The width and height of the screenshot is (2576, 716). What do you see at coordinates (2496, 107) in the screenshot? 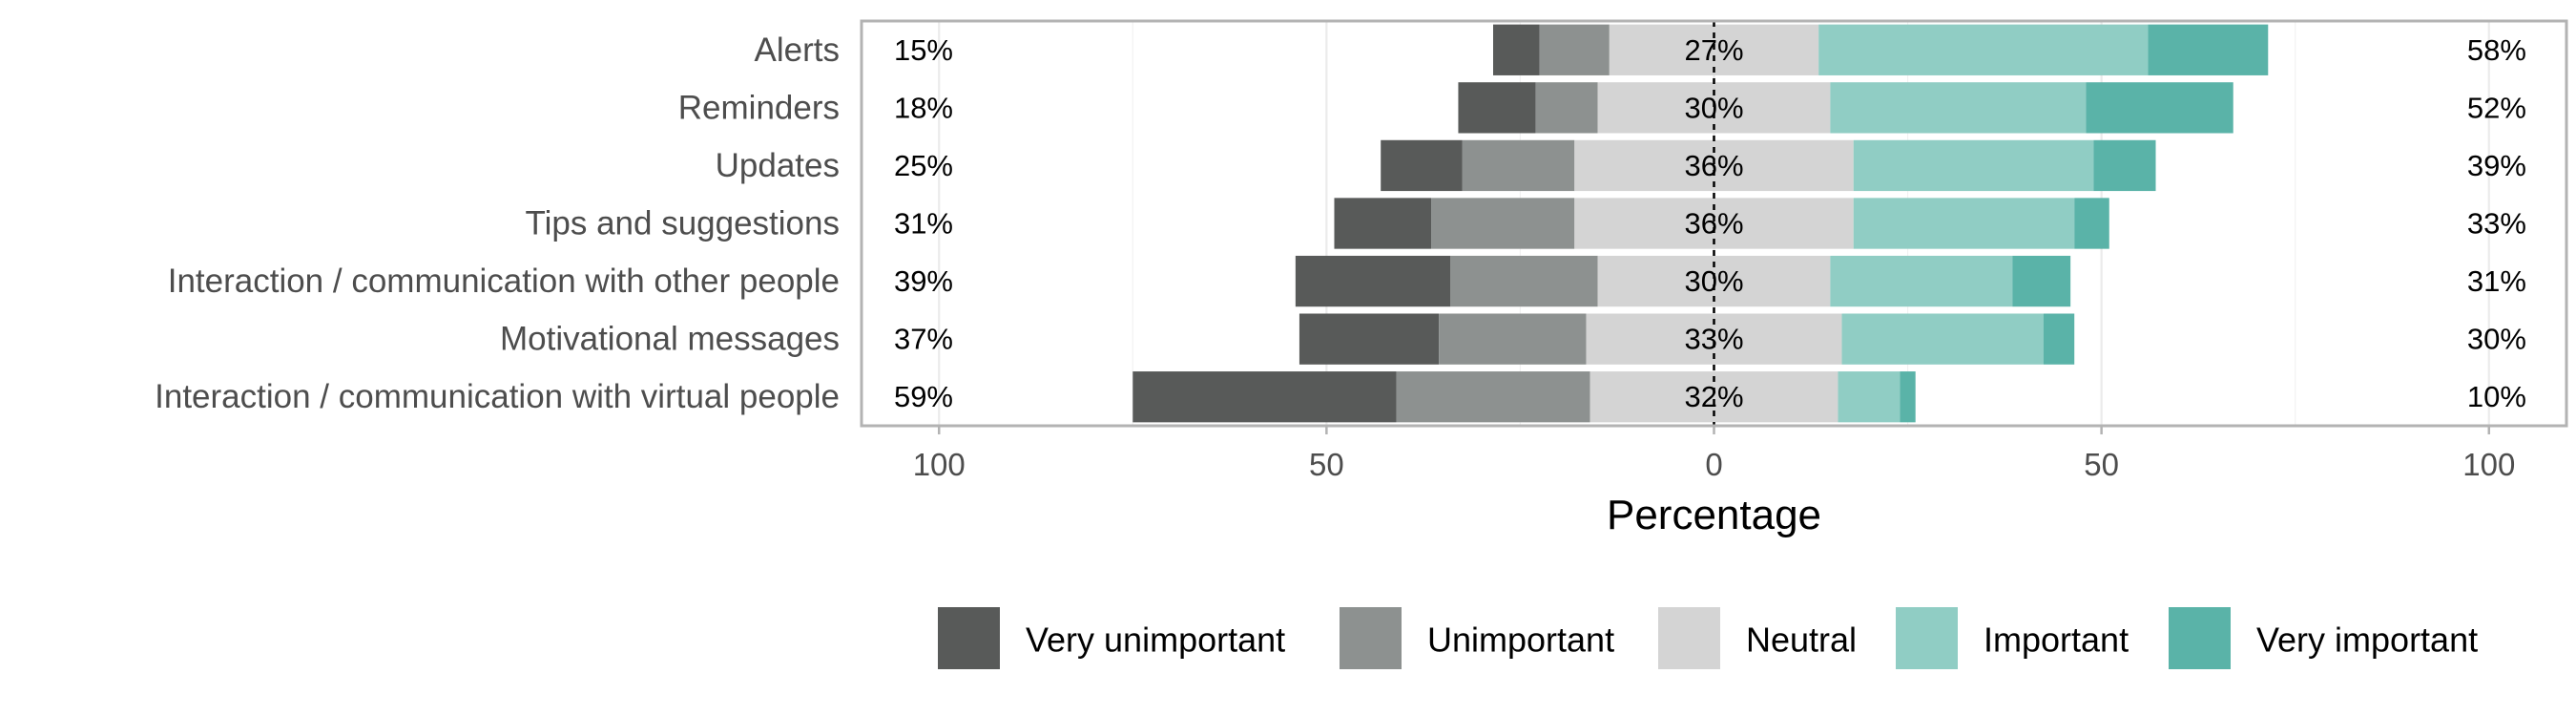
I see `right-percentage-label: 52%` at bounding box center [2496, 107].